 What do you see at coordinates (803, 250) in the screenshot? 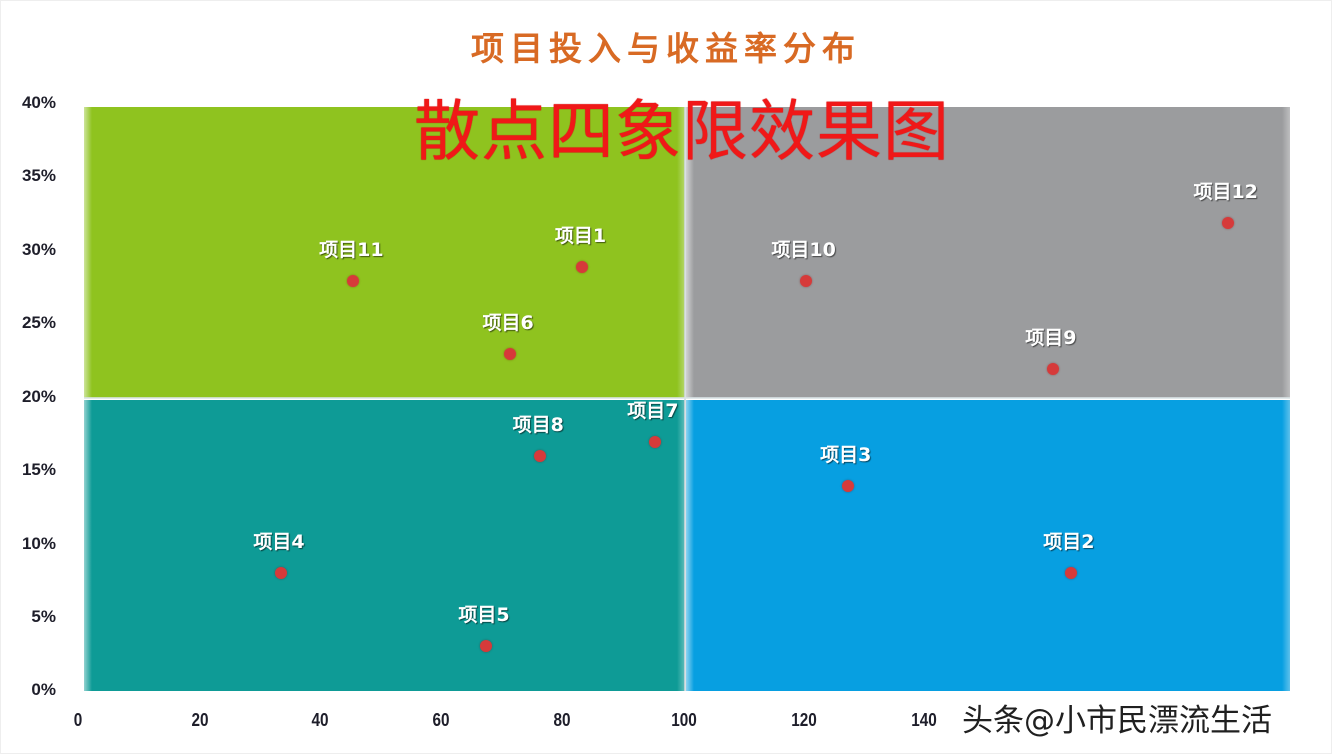
I see `data-point-label: 项目10` at bounding box center [803, 250].